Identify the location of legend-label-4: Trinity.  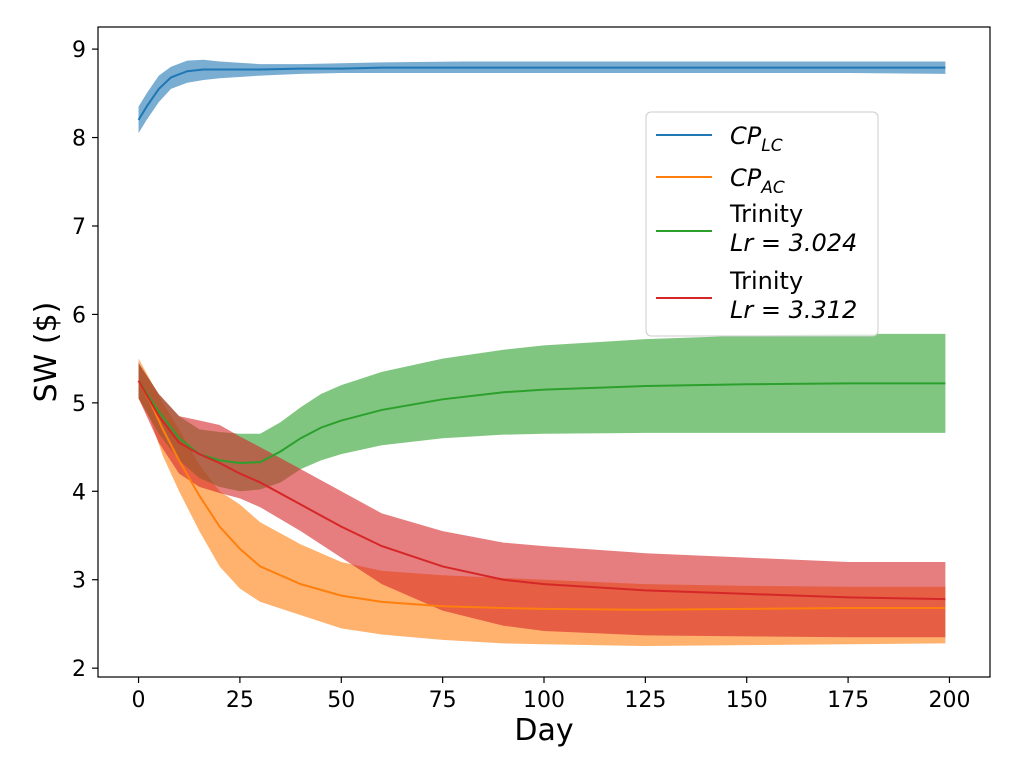
(766, 281).